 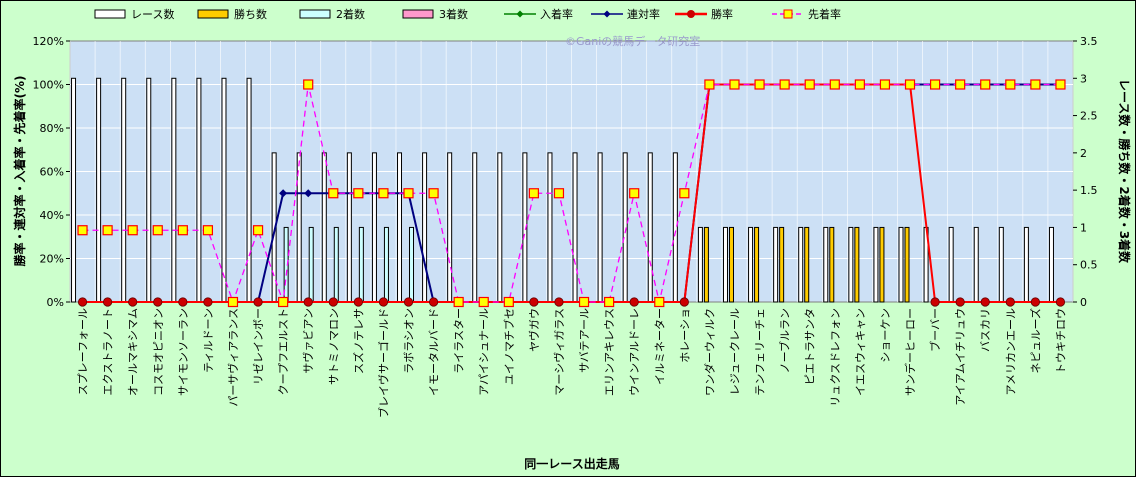 I want to click on y2-tick-label: 2.5, so click(x=1089, y=116).